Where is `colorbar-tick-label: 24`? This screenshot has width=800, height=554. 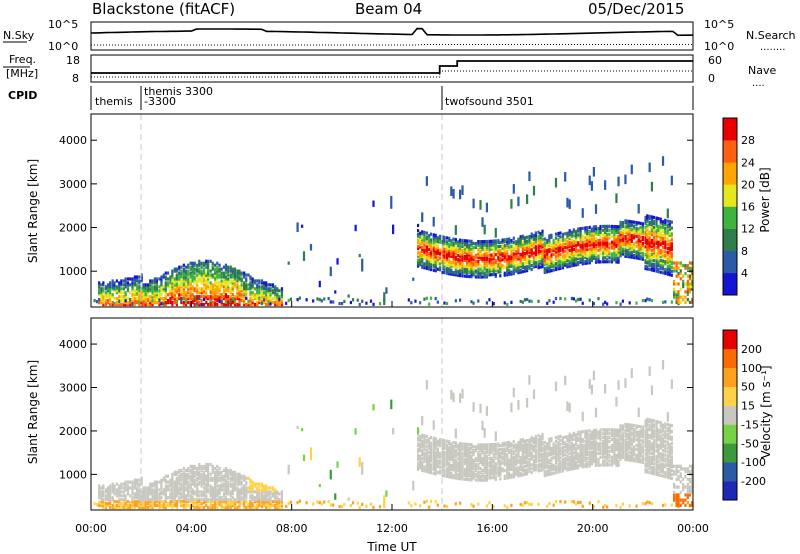
colorbar-tick-label: 24 is located at coordinates (748, 162).